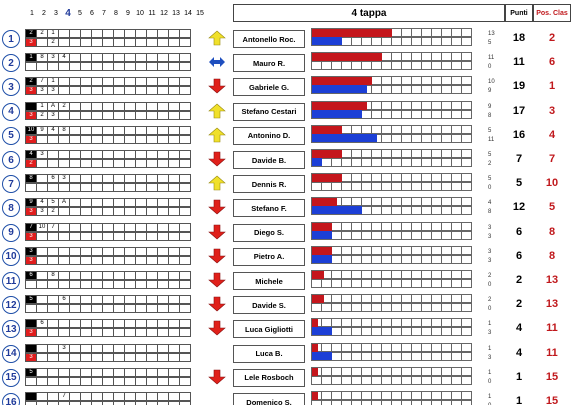 The image size is (580, 405). I want to click on small-count-bottom: 3, so click(490, 357).